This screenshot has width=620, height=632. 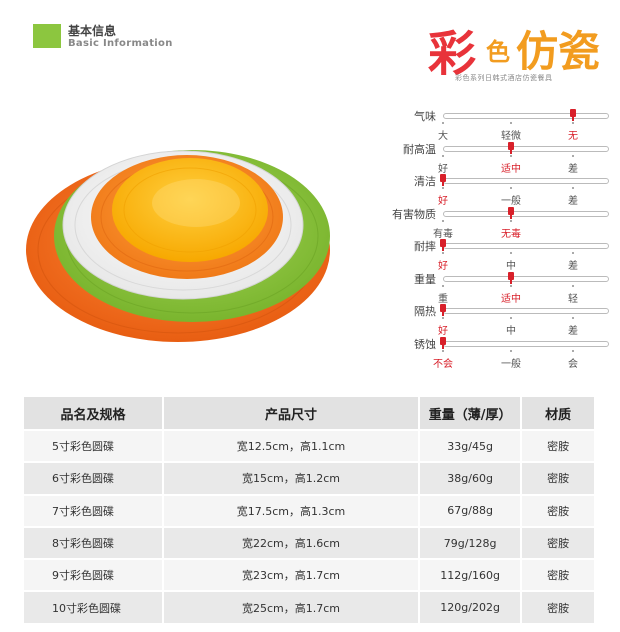 I want to click on cell-name: 7寸彩色圆碟, so click(x=94, y=510).